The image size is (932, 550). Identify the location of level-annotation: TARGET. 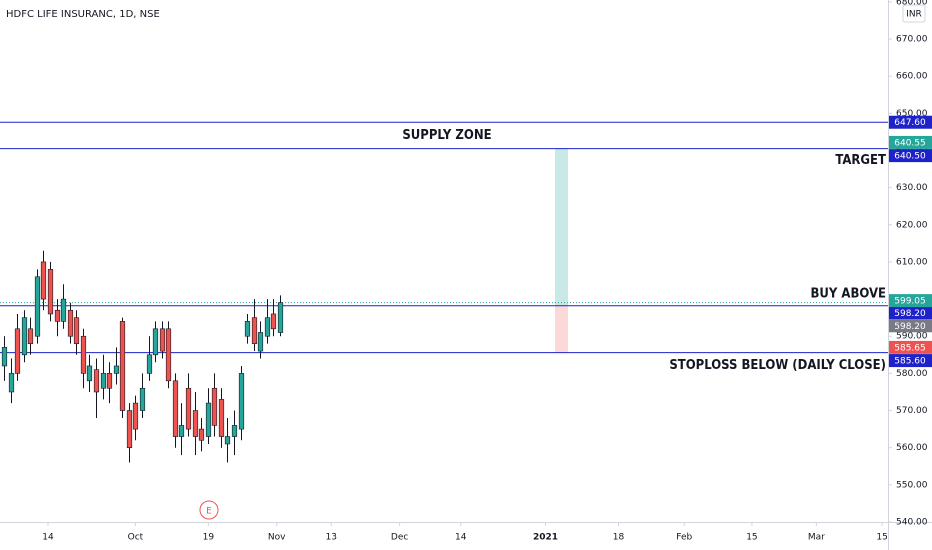
(860, 160).